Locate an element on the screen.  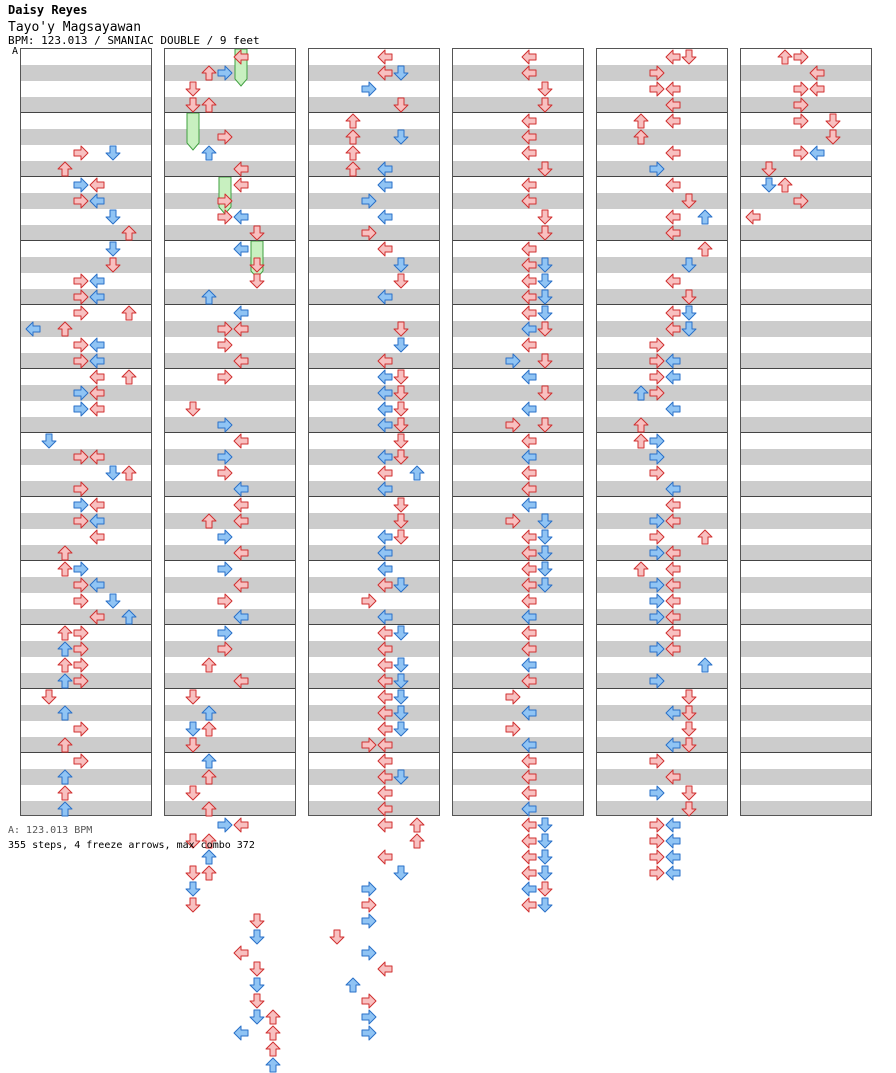
chart-meta: BPM: 123.013 / SMANIAC DOUBLE / 9 feet is located at coordinates (134, 40).